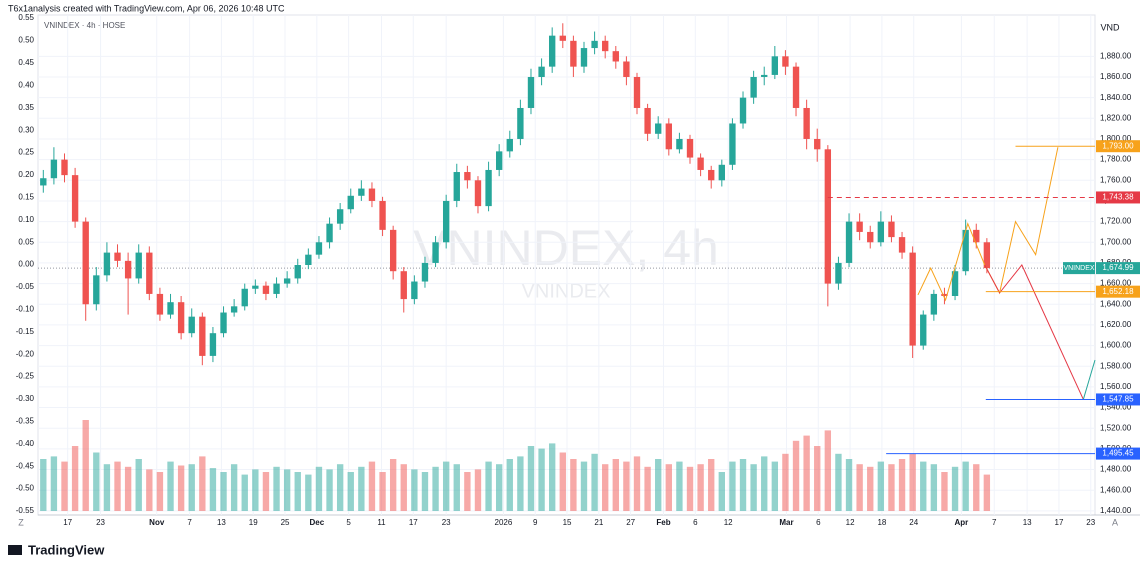 This screenshot has width=1140, height=575. What do you see at coordinates (25, 420) in the screenshot?
I see `y2-tick-label: -0.35` at bounding box center [25, 420].